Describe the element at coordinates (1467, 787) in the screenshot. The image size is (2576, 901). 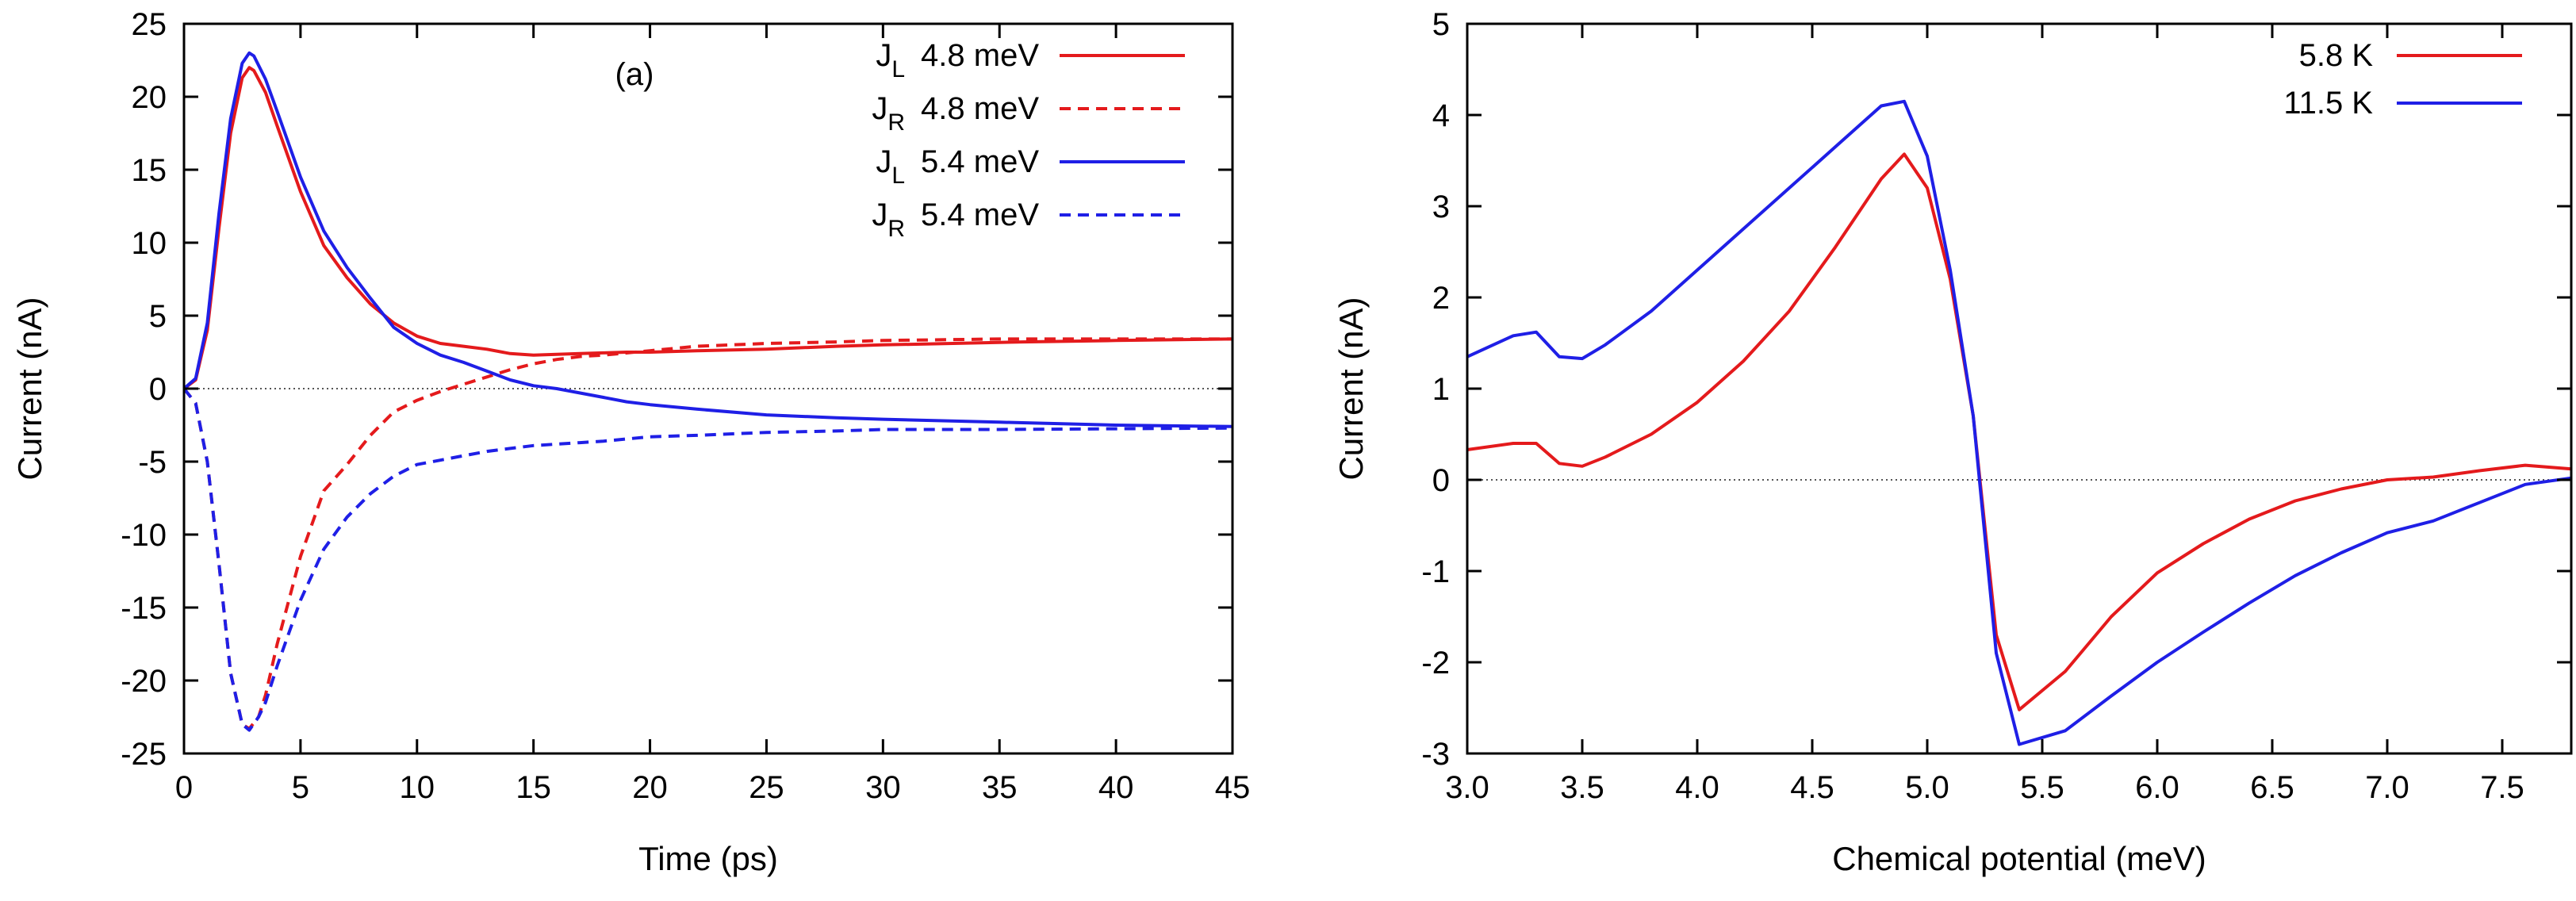
I see `x-tick-label: 3.0` at that location.